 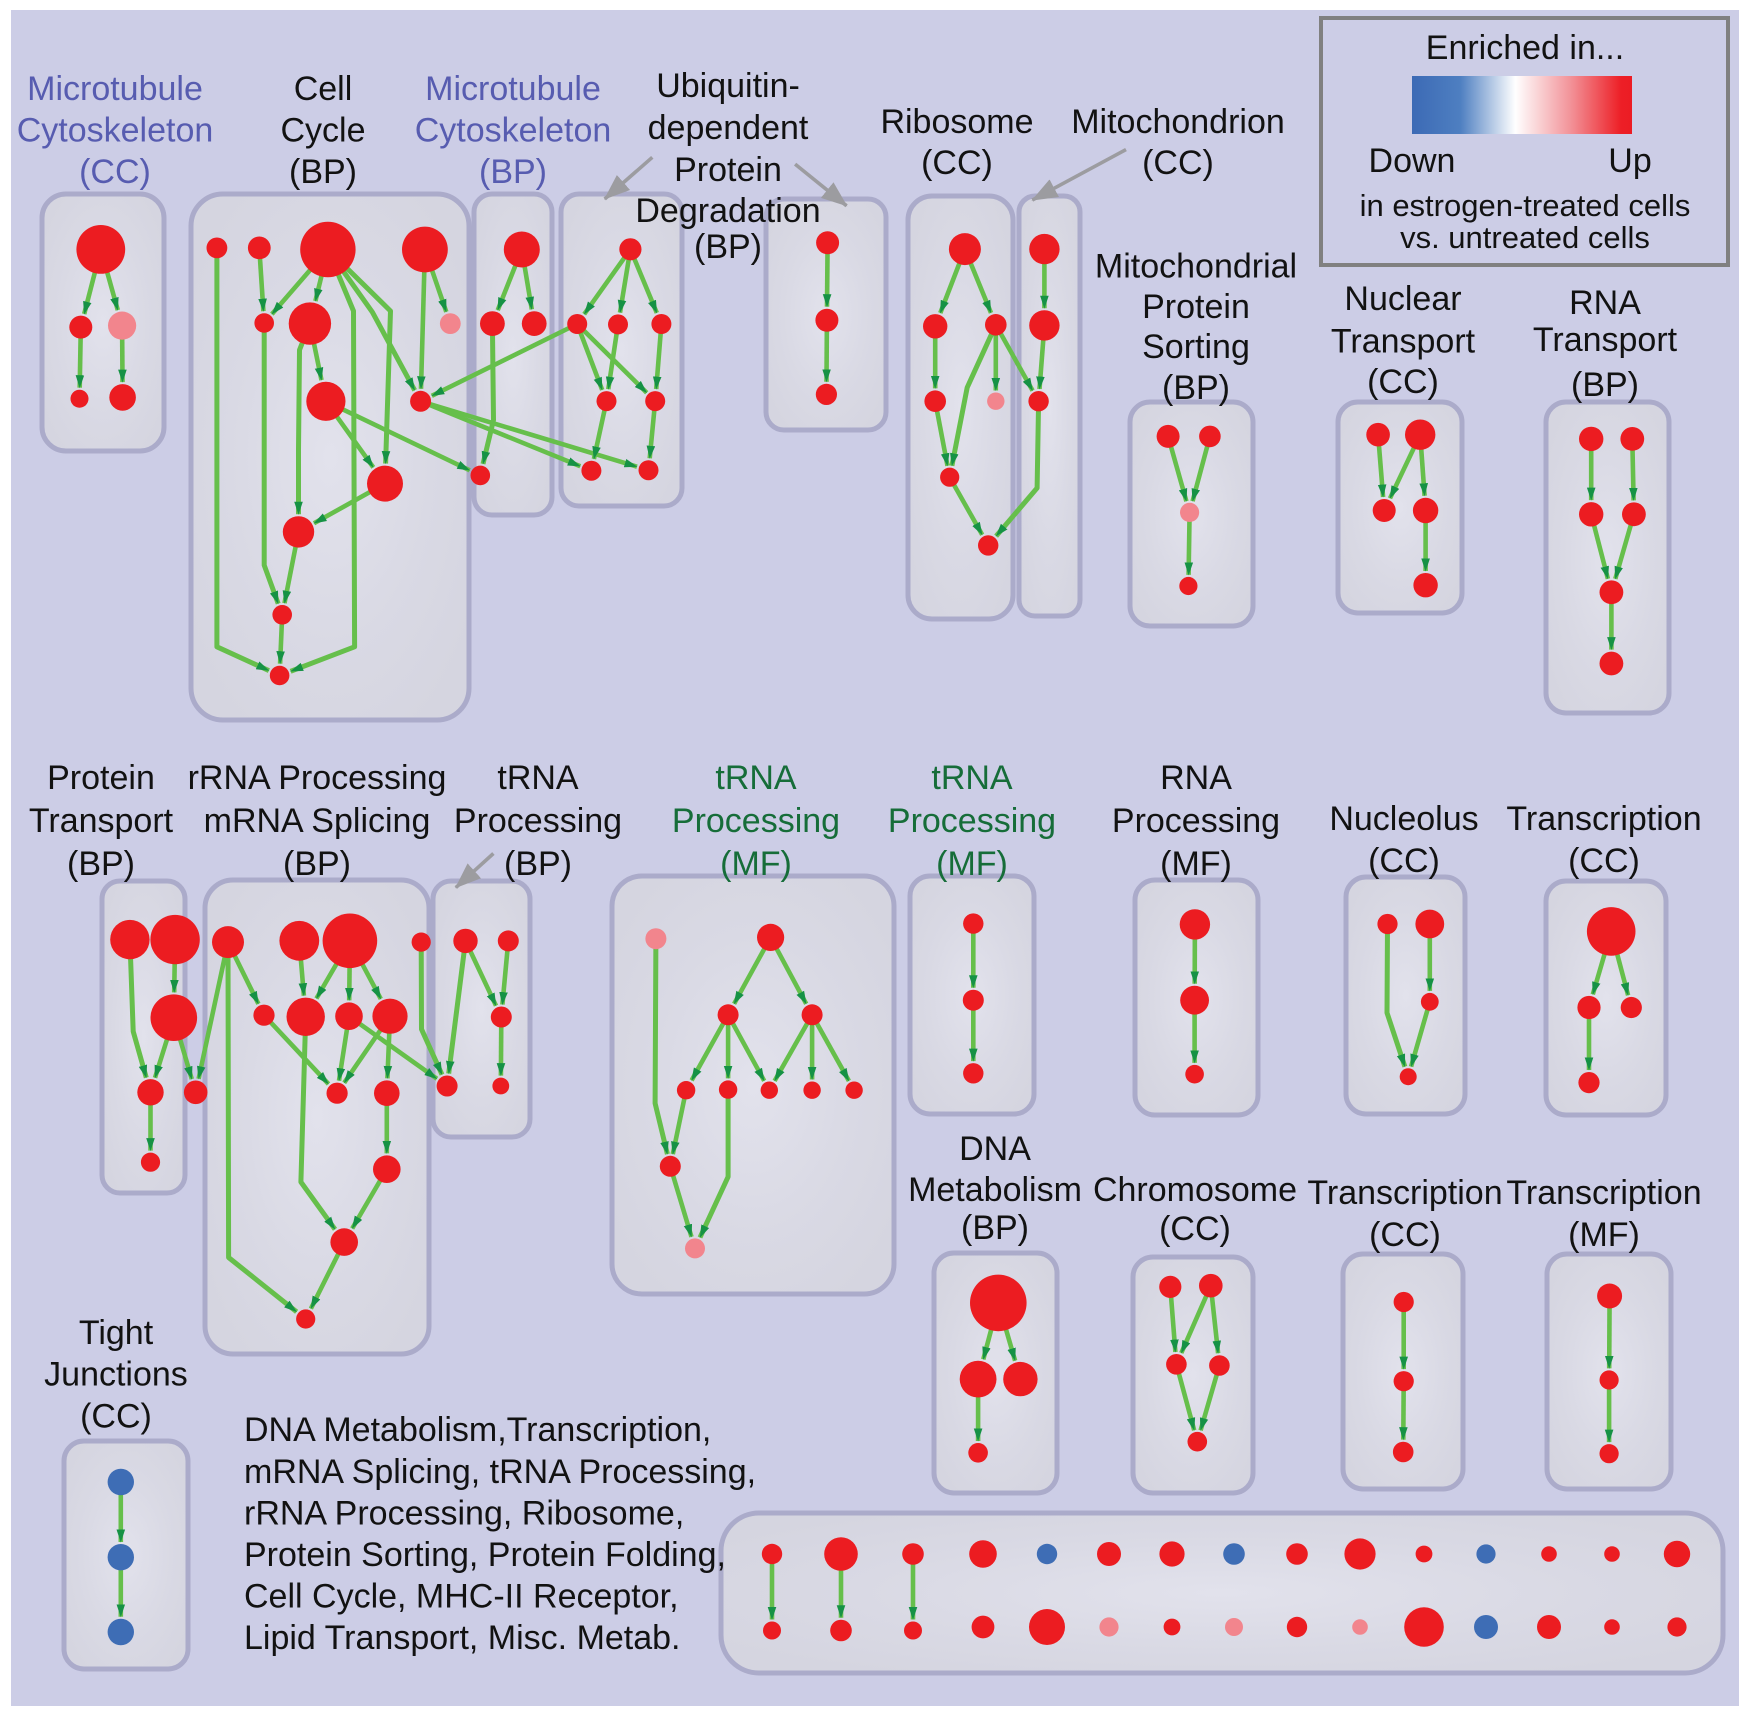 I want to click on svg-text: Down, so click(x=1412, y=161).